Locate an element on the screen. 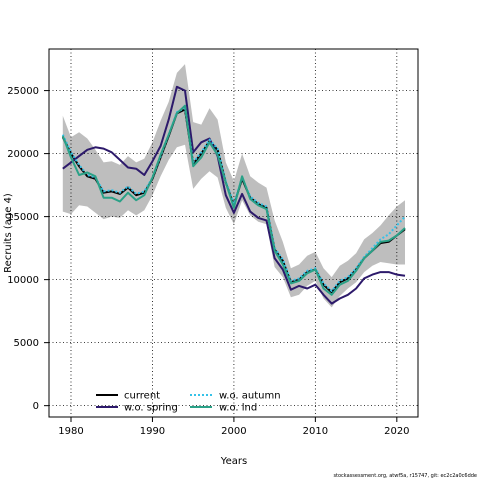  y-tick-label: 15000 is located at coordinates (23, 217).